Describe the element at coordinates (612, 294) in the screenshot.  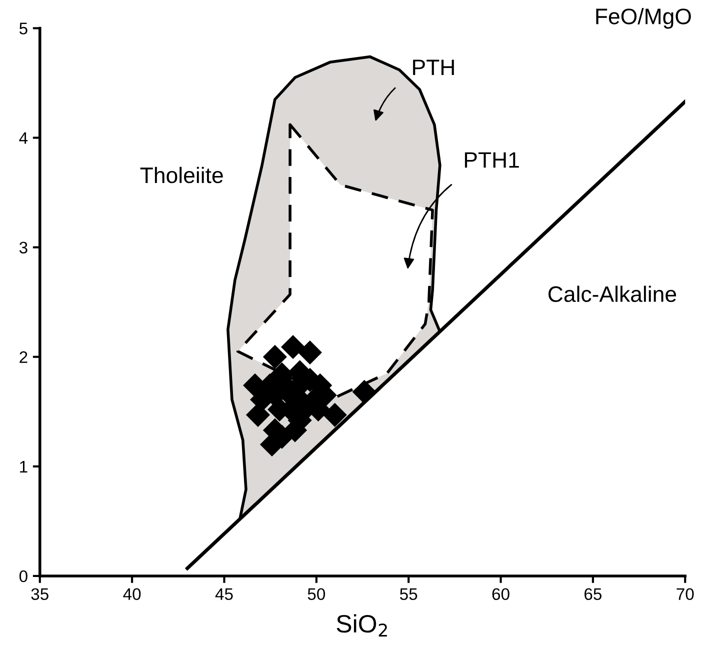
I see `annotation: Calc-Alkaline` at that location.